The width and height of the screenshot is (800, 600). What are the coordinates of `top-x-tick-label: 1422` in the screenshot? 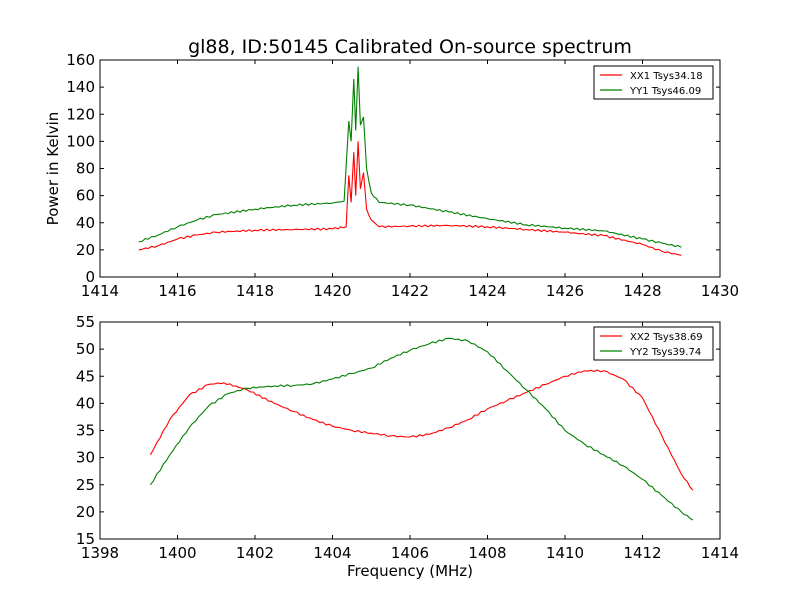 It's located at (410, 291).